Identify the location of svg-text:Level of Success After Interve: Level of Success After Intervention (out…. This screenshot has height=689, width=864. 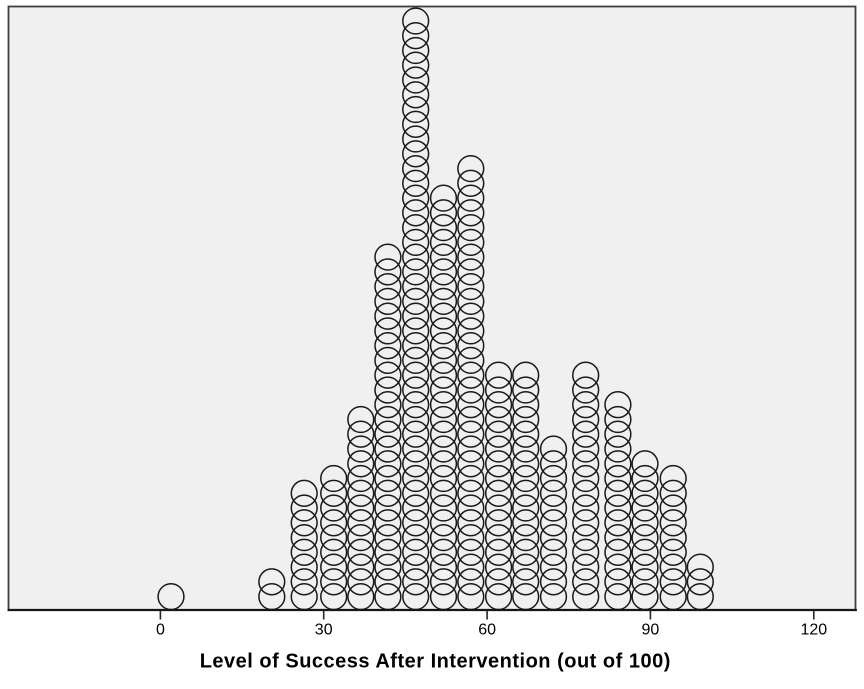
(435, 662).